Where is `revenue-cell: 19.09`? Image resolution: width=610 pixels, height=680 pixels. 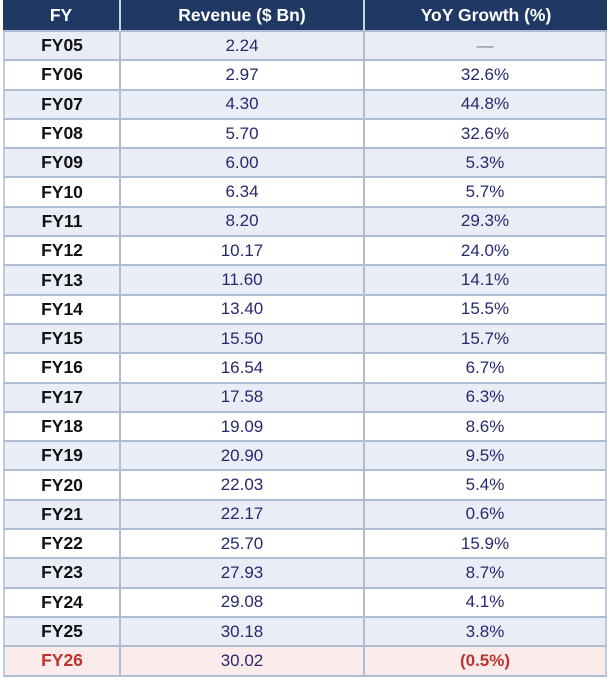
revenue-cell: 19.09 is located at coordinates (241, 427).